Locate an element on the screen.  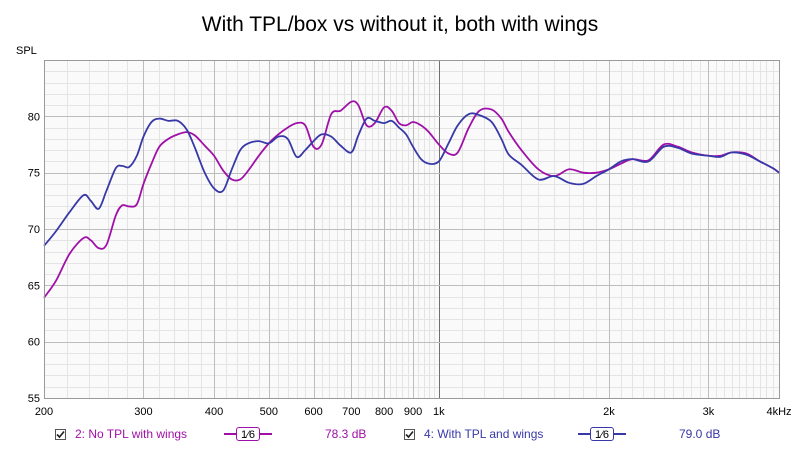
x-tick-label: 400 is located at coordinates (214, 412).